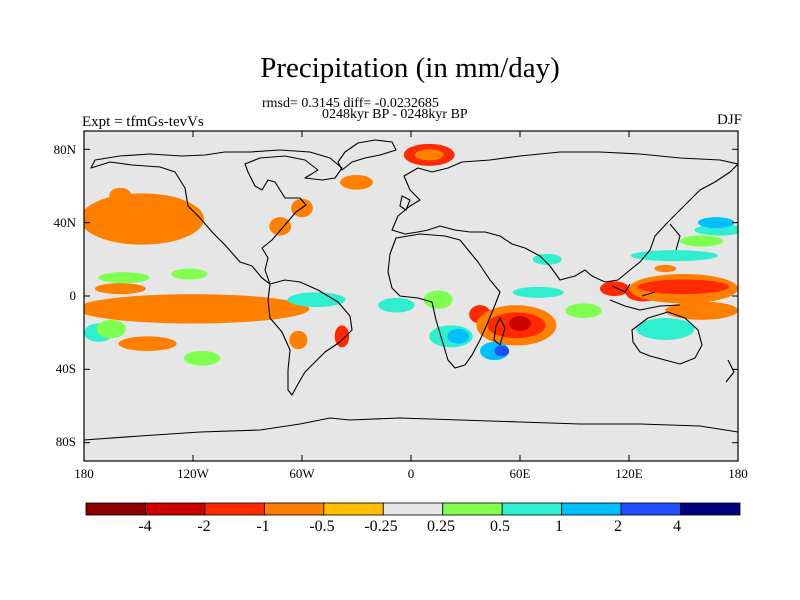 The height and width of the screenshot is (600, 800). I want to click on y-tick-label: 0, so click(73, 295).